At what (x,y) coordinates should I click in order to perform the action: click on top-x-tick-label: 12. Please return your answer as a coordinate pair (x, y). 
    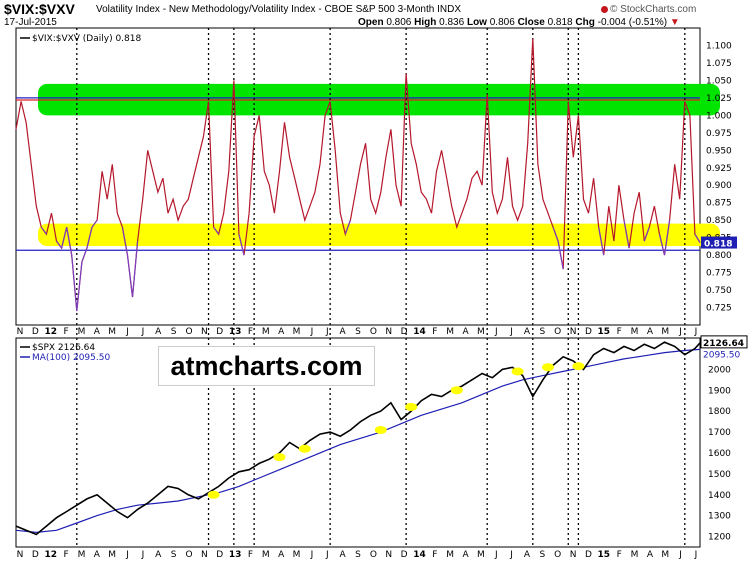
    Looking at the image, I should click on (50, 332).